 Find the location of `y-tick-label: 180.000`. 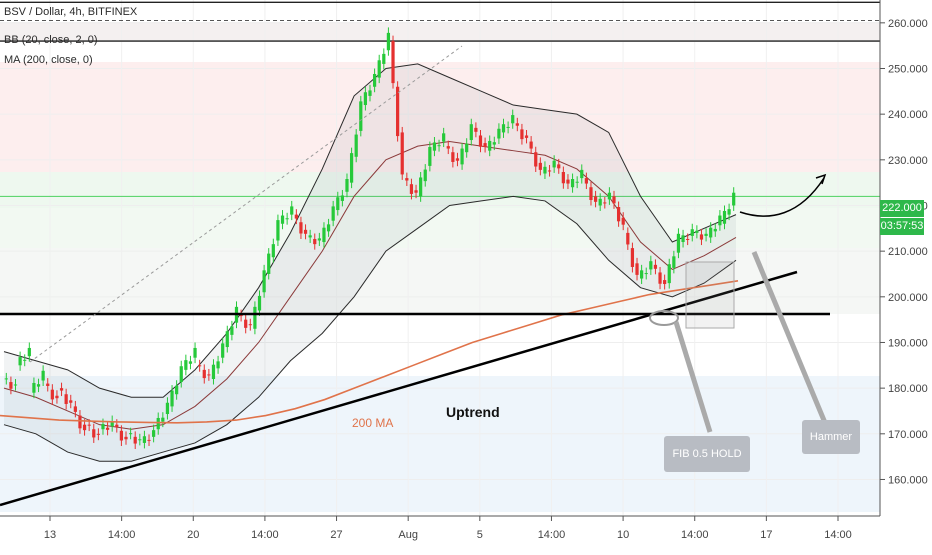

y-tick-label: 180.000 is located at coordinates (908, 389).